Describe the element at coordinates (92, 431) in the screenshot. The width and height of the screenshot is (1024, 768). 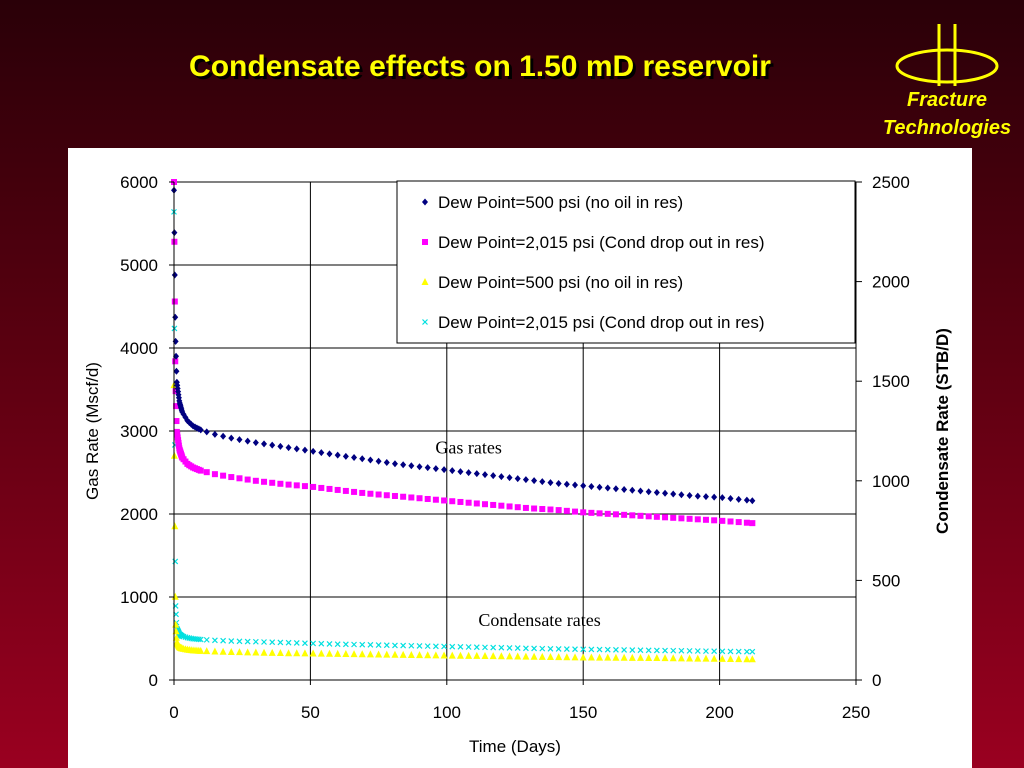
I see `y-axis-title: Gas Rate (Mscf/d)` at that location.